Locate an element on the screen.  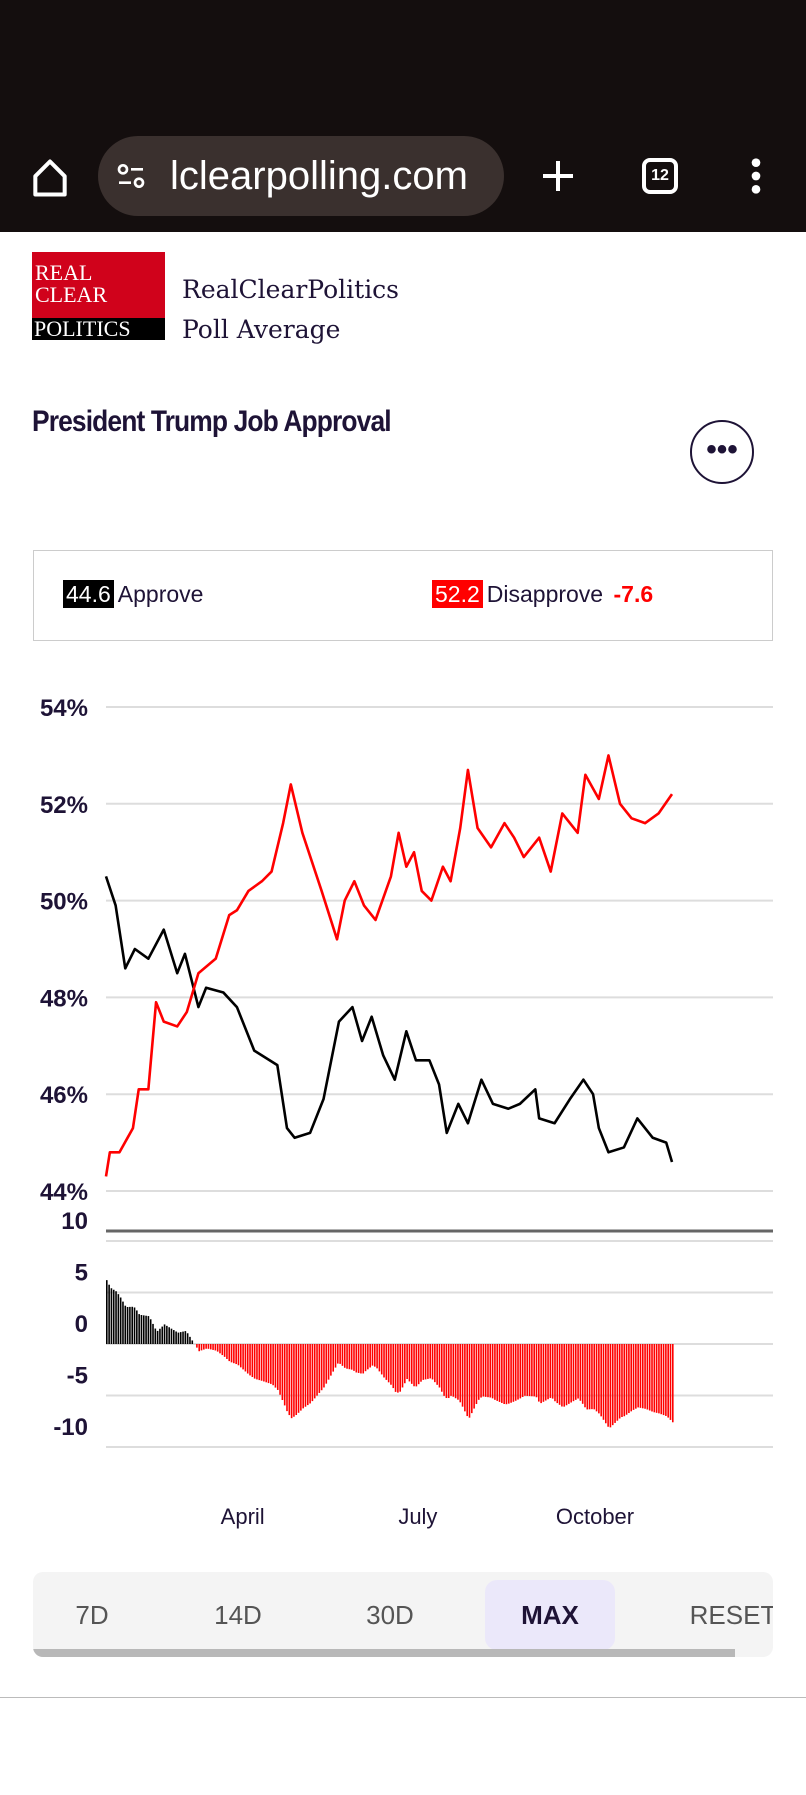
y-tick-label: 44% is located at coordinates (64, 1192).